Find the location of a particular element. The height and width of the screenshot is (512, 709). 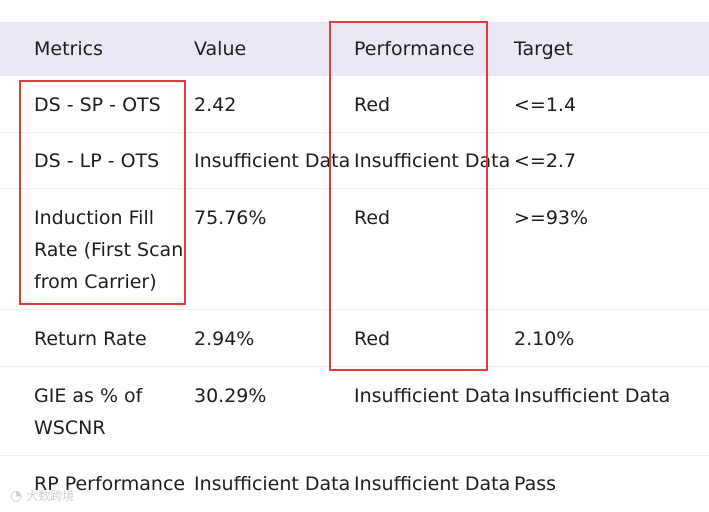

watermark: ◔ 大数跨境 is located at coordinates (42, 495).